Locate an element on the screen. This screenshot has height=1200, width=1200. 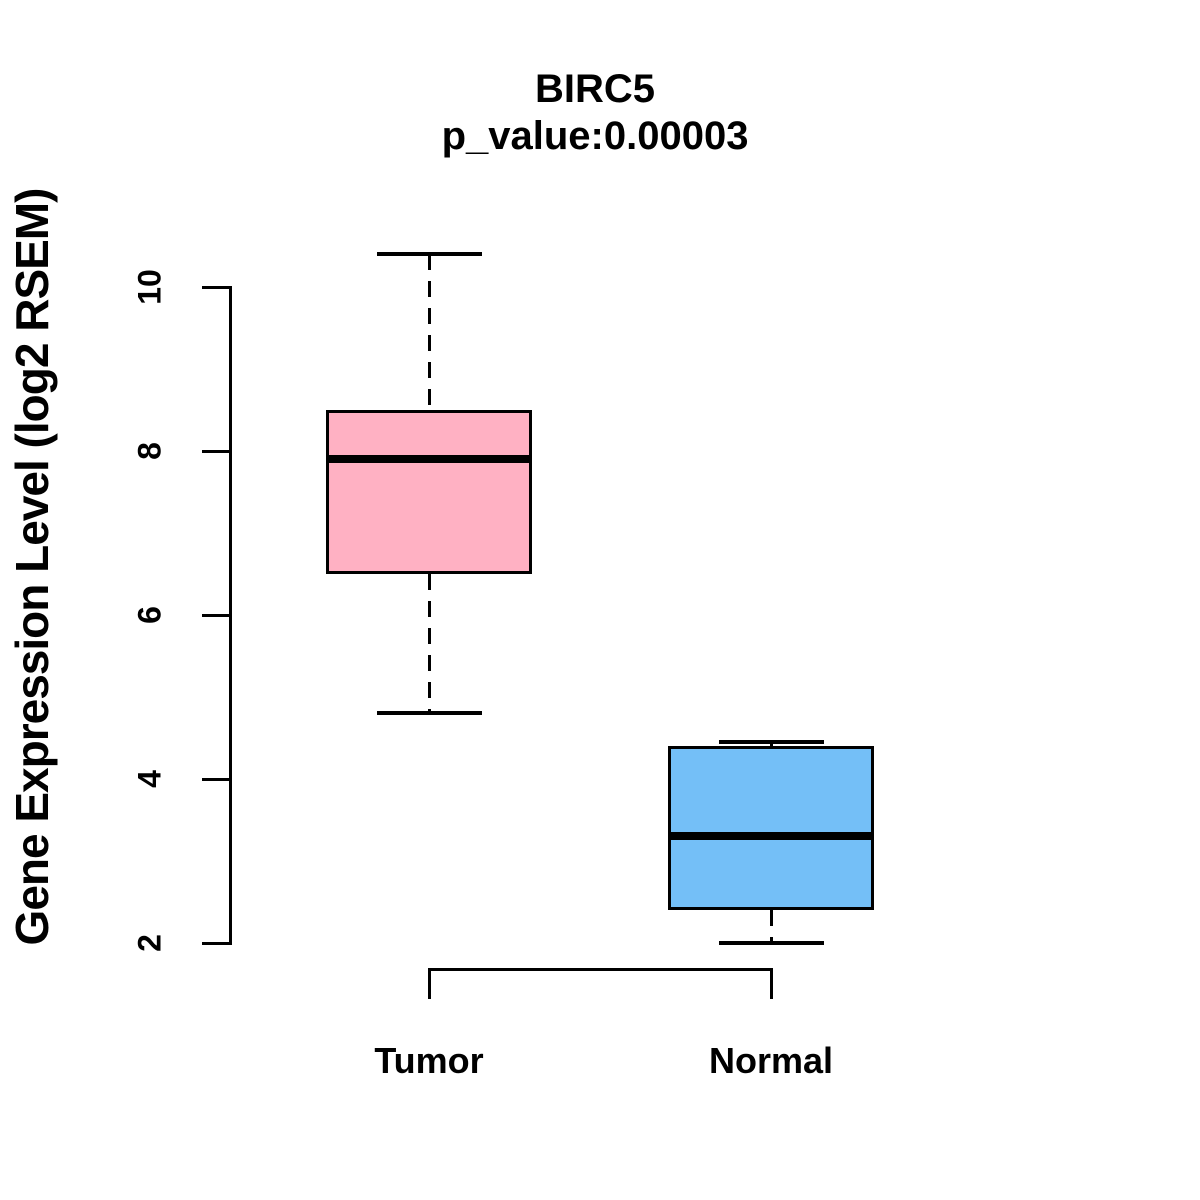
normal-box is located at coordinates (771, 828).